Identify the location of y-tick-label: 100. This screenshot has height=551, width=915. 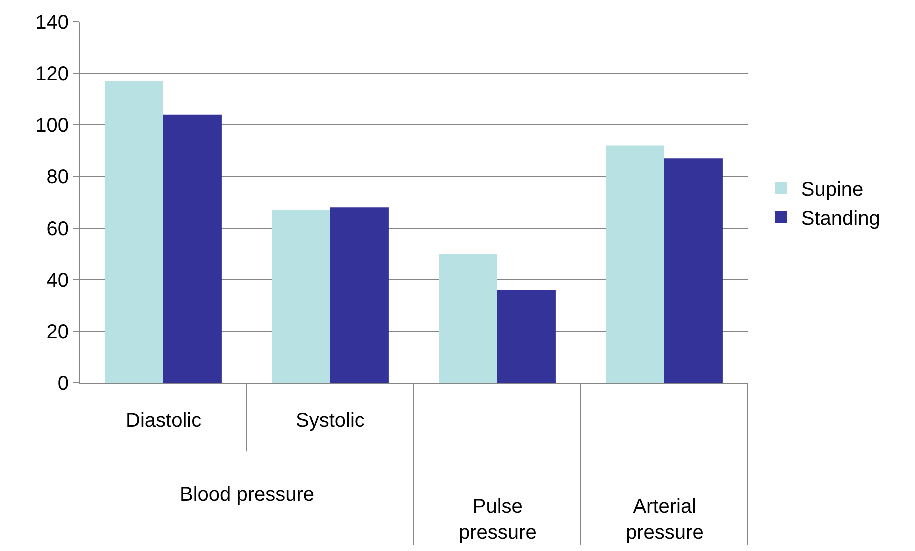
(52, 126).